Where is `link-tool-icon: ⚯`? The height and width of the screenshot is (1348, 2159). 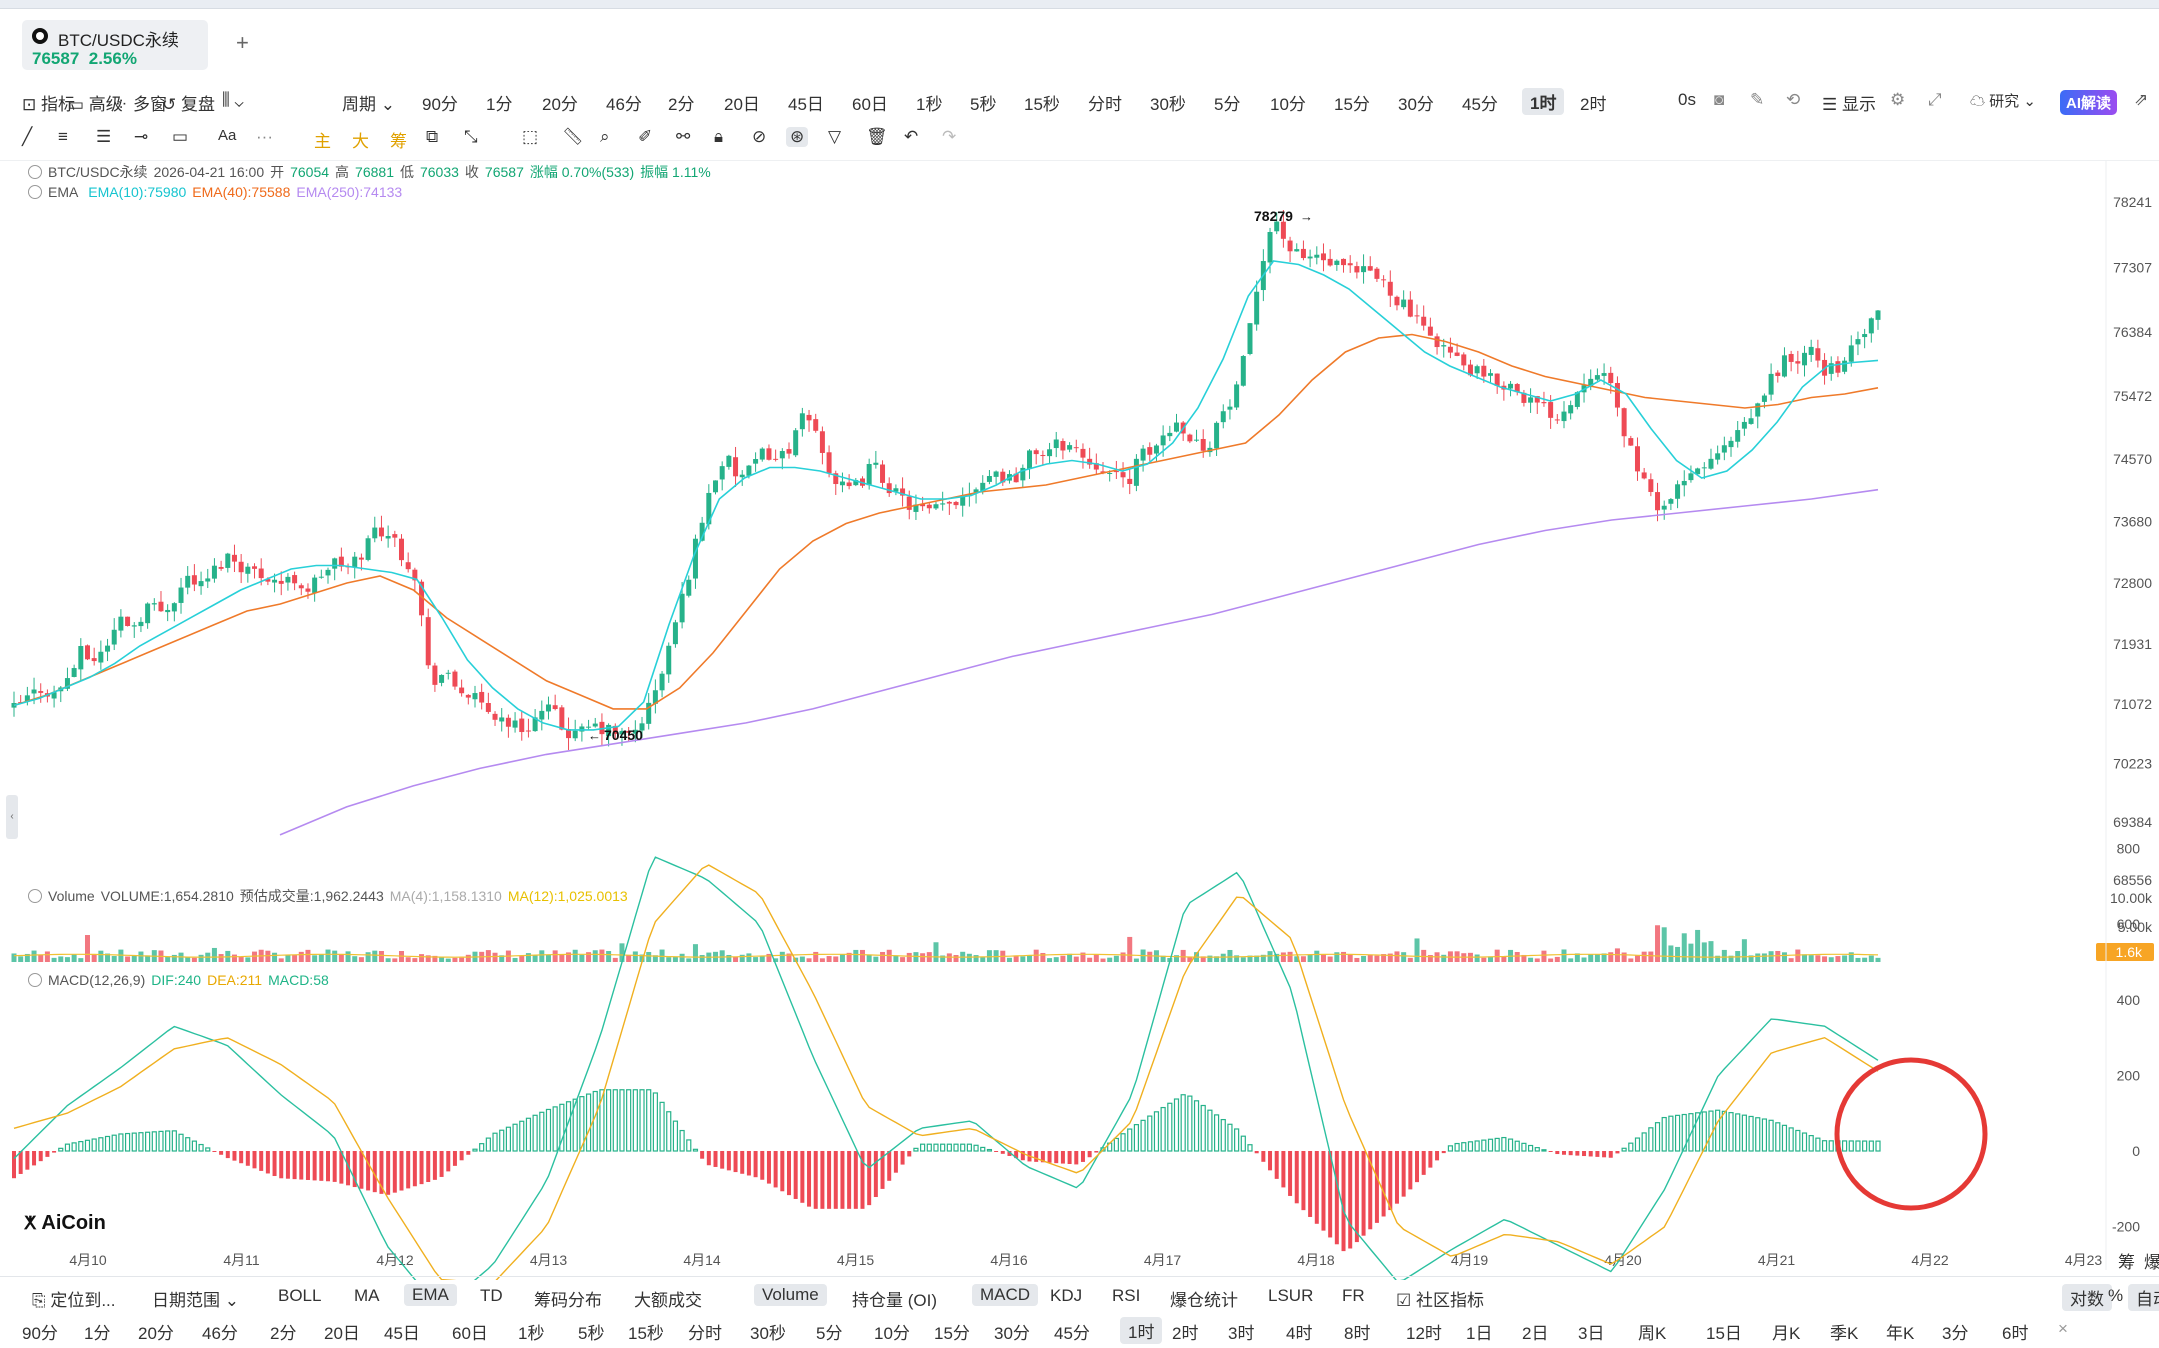
link-tool-icon: ⚯ is located at coordinates (683, 136).